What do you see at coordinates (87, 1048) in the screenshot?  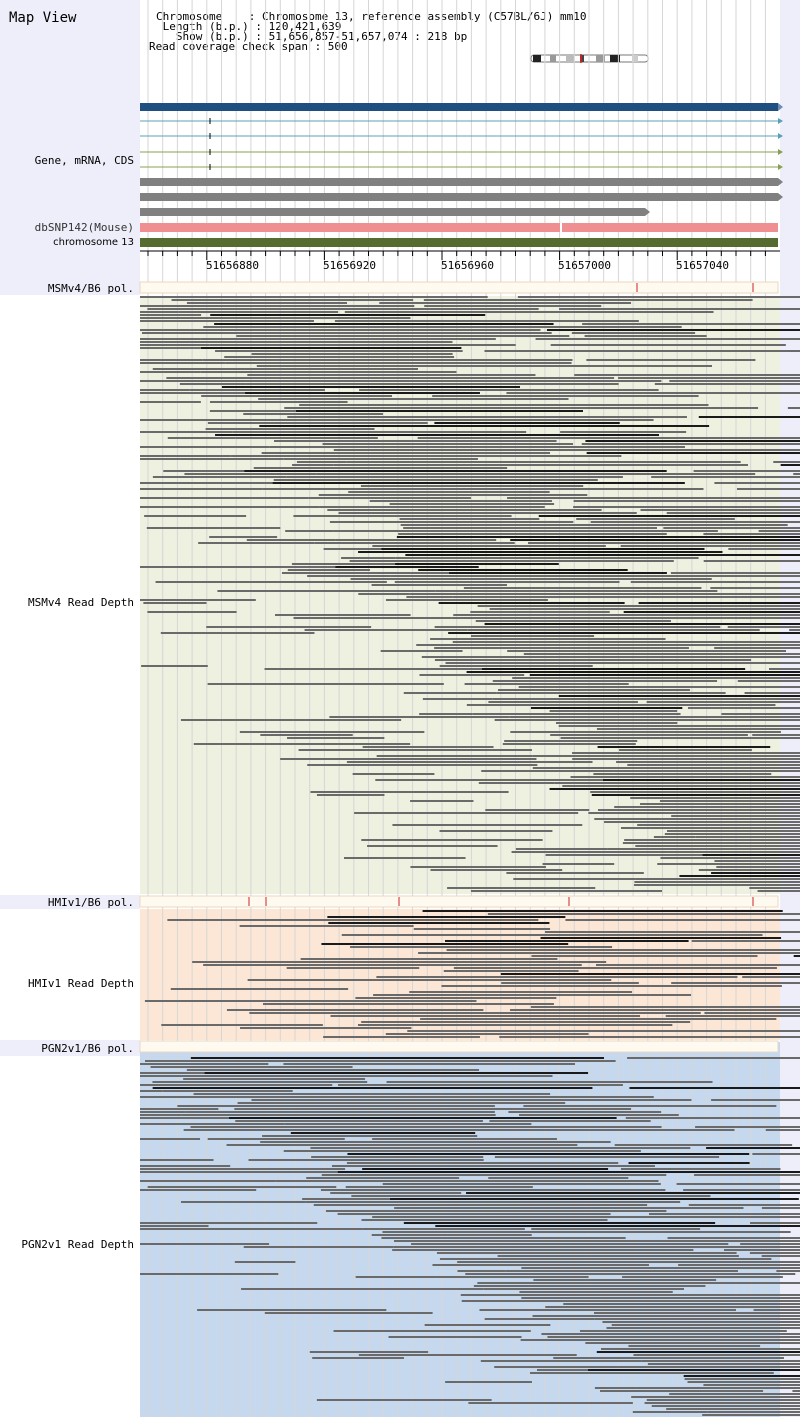 I see `track-label-pgn-pol: PGN2v1/B6 pol.` at bounding box center [87, 1048].